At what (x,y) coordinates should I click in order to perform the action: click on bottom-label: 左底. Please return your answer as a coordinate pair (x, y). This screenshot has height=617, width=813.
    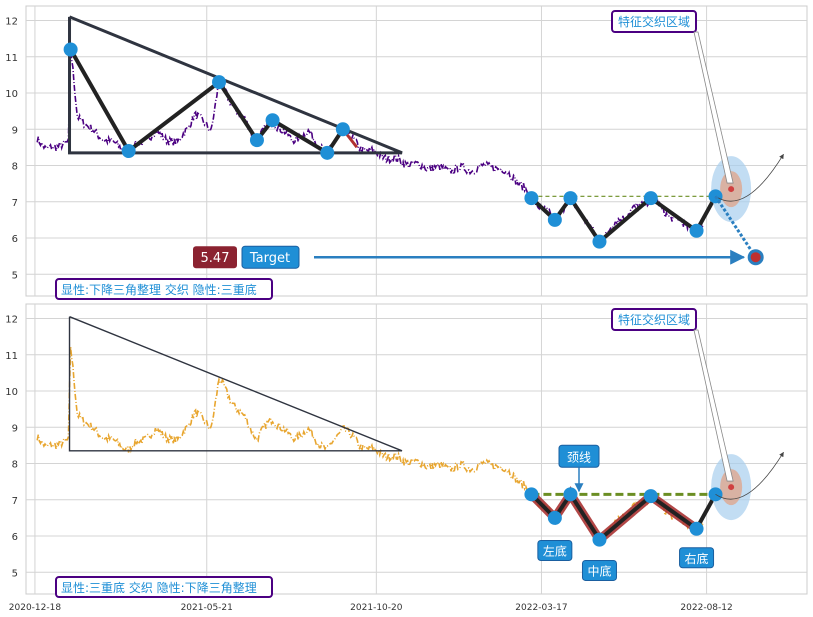
    Looking at the image, I should click on (555, 551).